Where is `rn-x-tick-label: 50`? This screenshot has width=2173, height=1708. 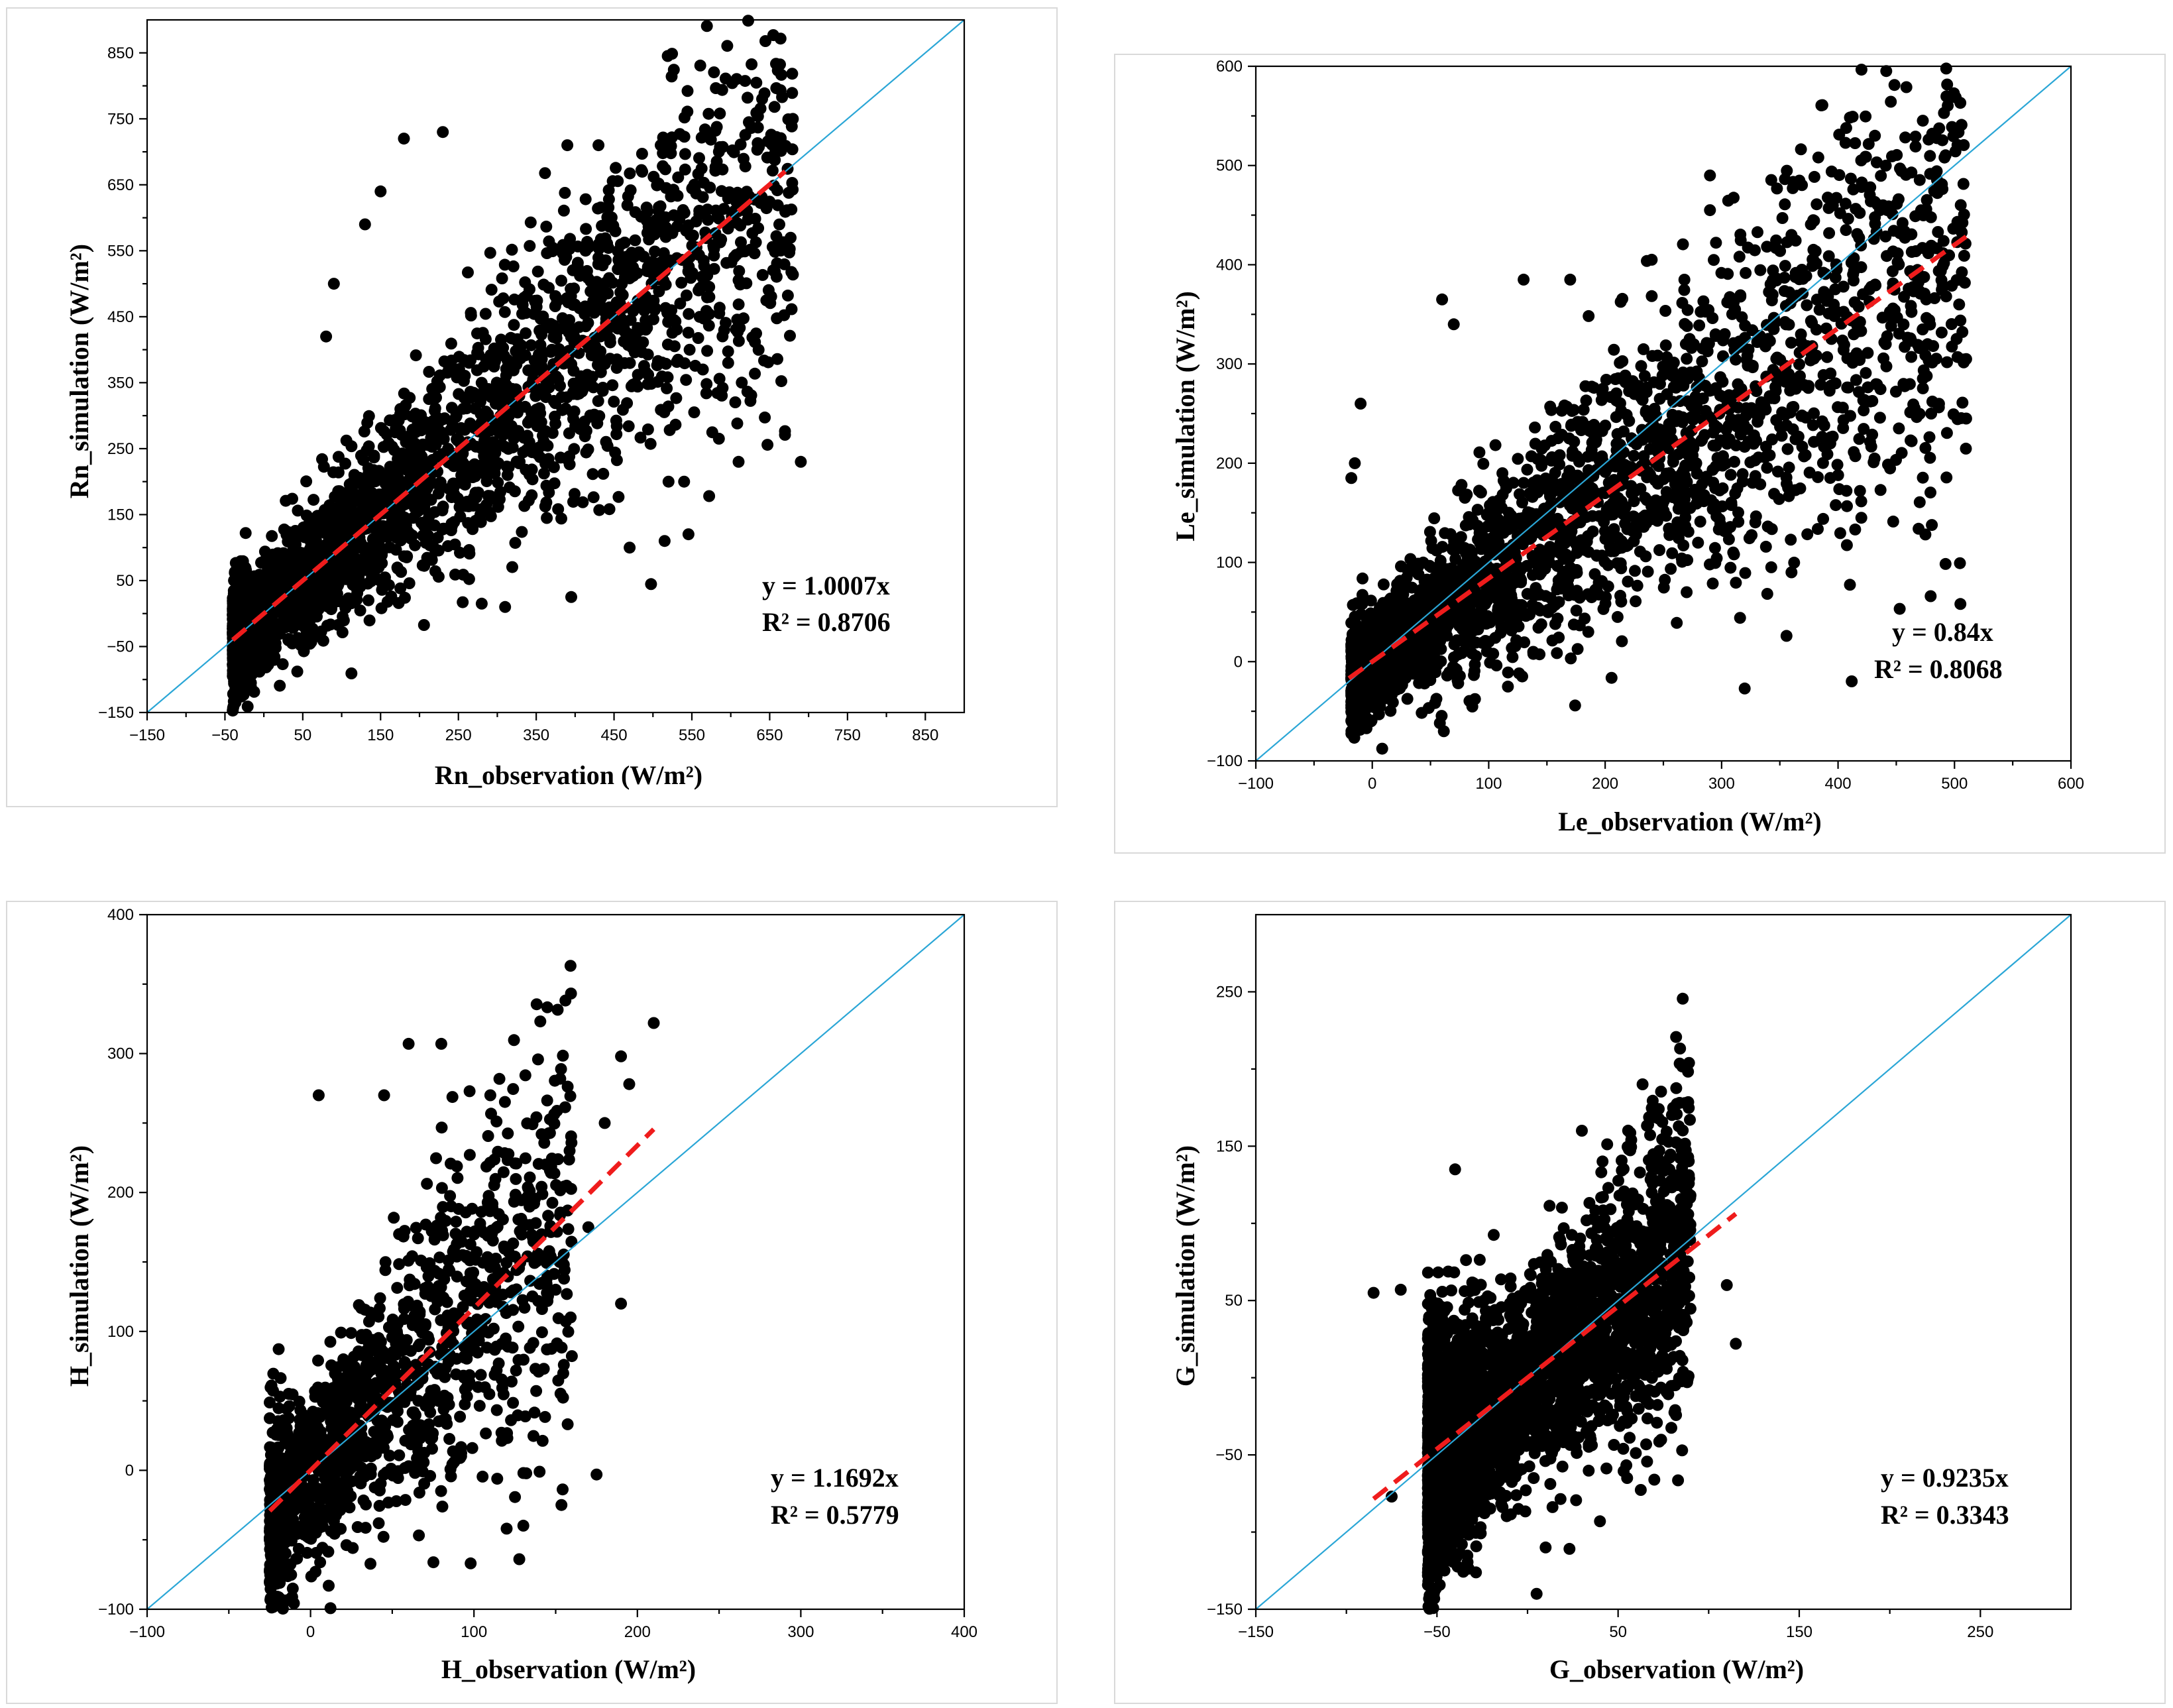 rn-x-tick-label: 50 is located at coordinates (303, 735).